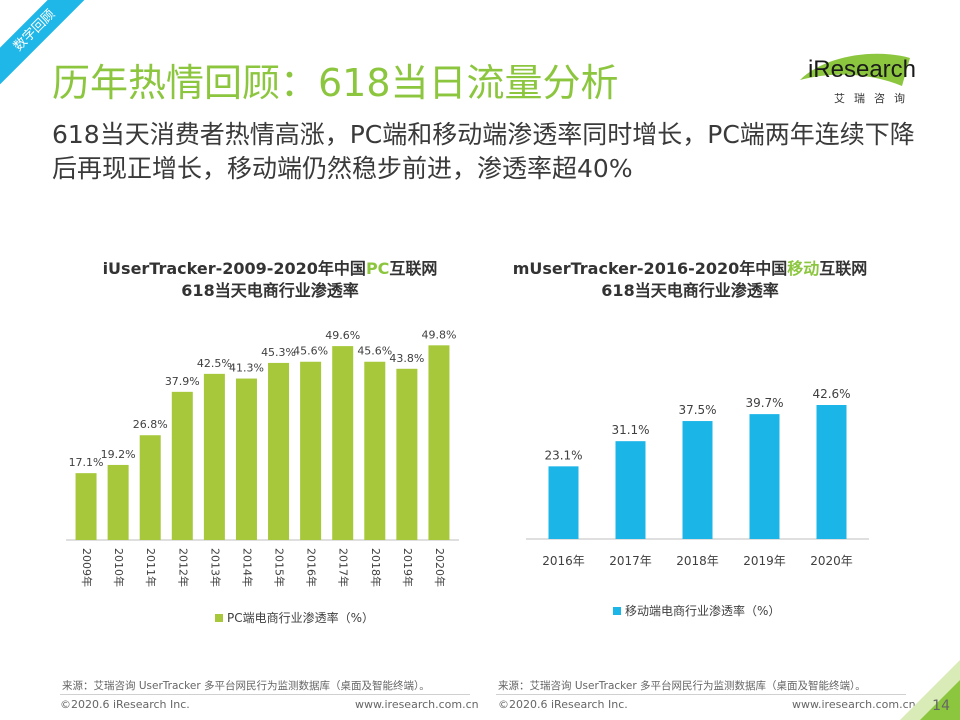  What do you see at coordinates (650, 268) in the screenshot?
I see `mobile-chart-title-pre: mUserTracker-2016-2020年中国` at bounding box center [650, 268].